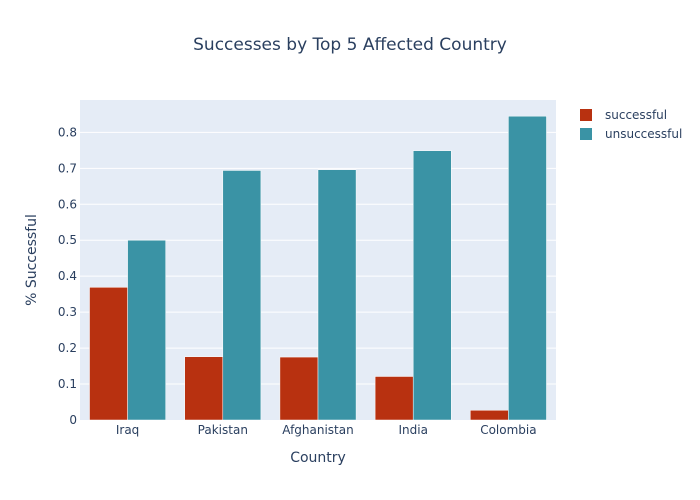 The height and width of the screenshot is (500, 700). Describe the element at coordinates (317, 430) in the screenshot. I see `x-tick-label: Afghanistan` at that location.